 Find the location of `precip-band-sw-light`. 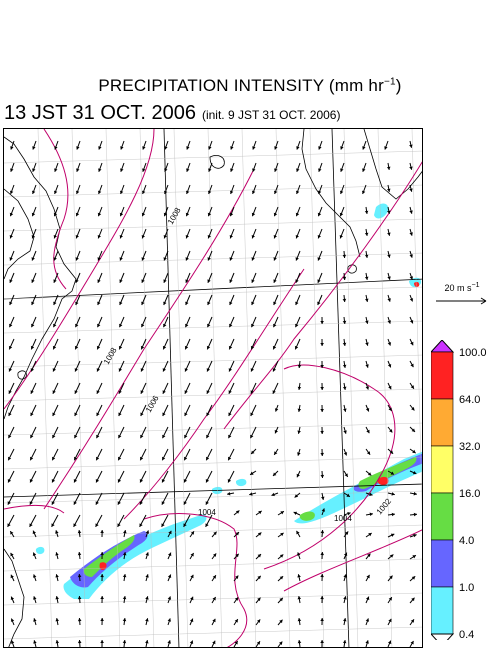

precip-band-sw-light is located at coordinates (135, 556).